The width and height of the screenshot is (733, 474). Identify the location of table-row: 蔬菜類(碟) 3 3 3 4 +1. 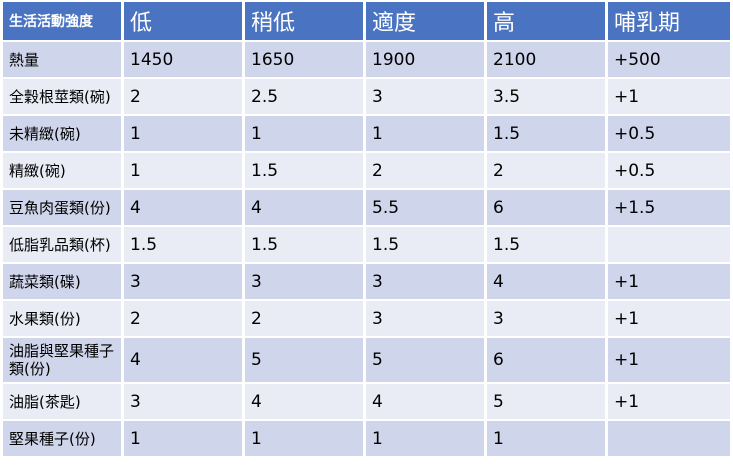
(366, 281).